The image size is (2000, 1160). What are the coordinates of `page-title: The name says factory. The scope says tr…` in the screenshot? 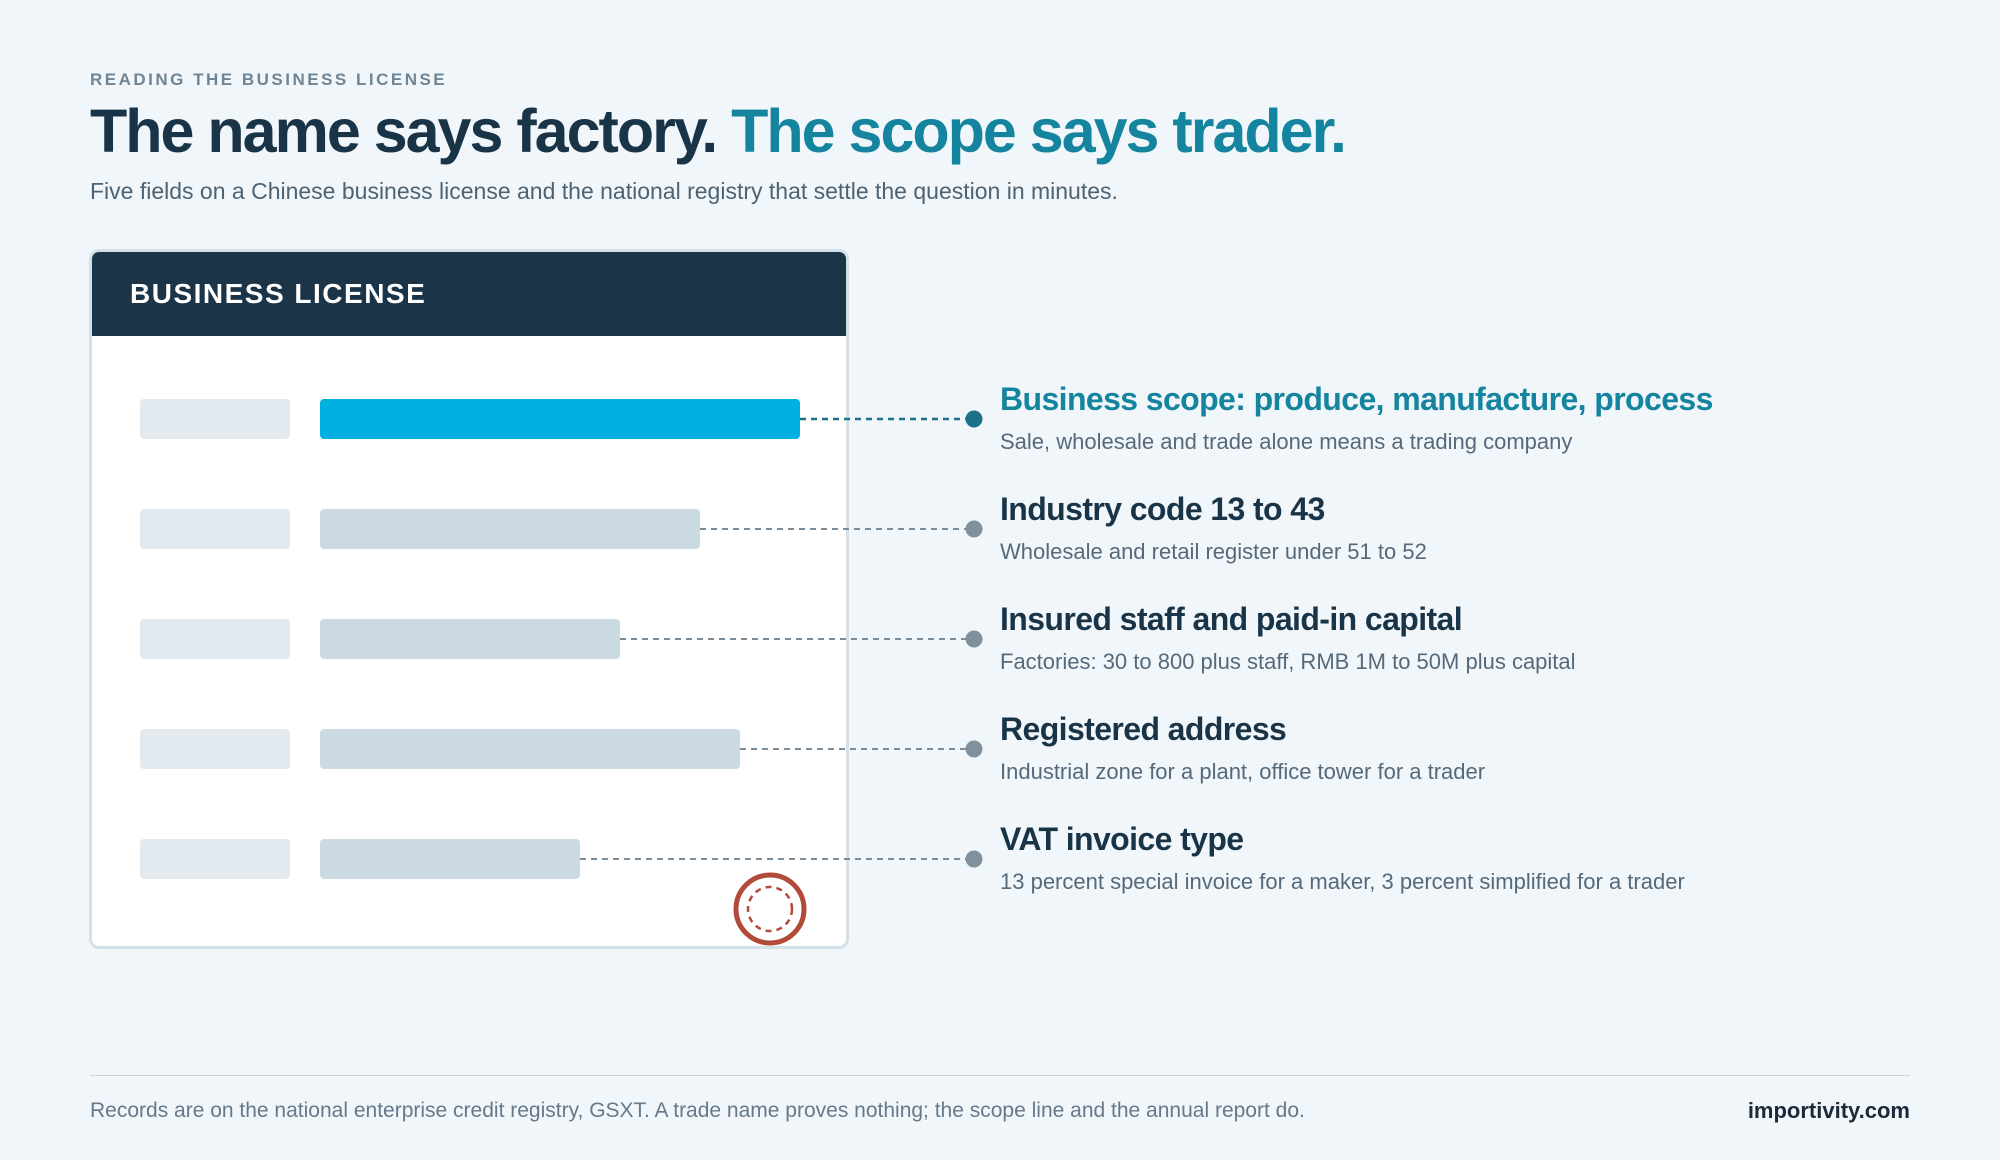 It's located at (718, 131).